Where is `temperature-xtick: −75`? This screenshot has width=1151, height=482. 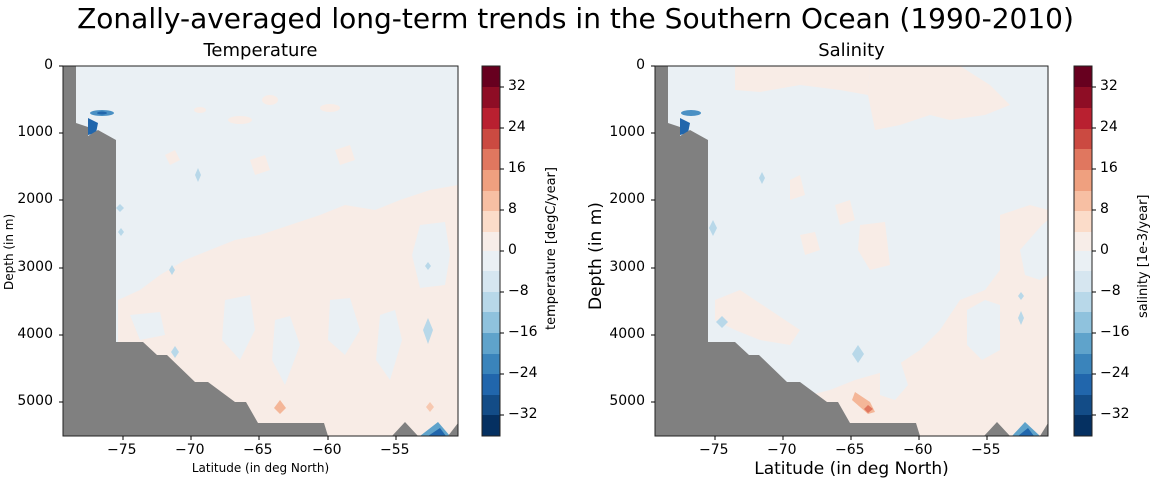 temperature-xtick: −75 is located at coordinates (122, 450).